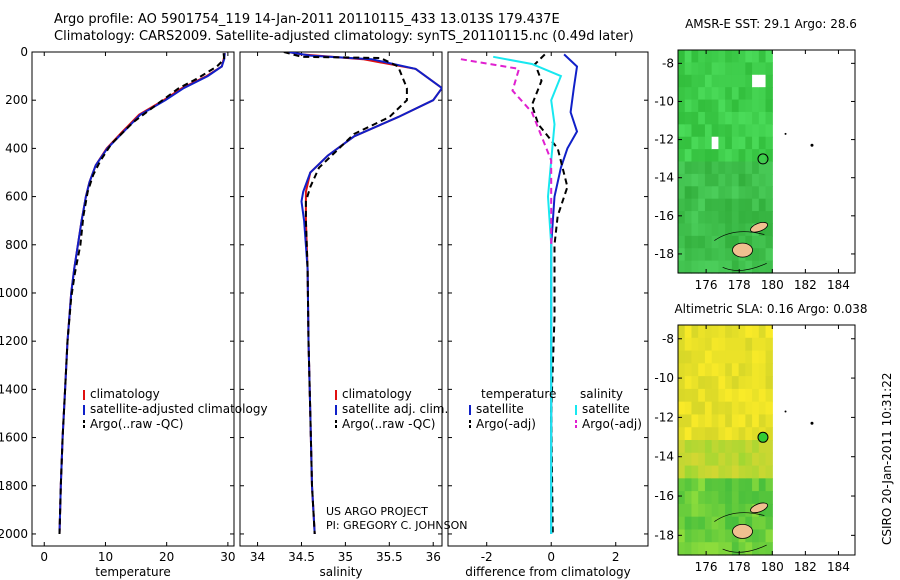  What do you see at coordinates (44, 557) in the screenshot?
I see `x-tick-label: 0` at bounding box center [44, 557].